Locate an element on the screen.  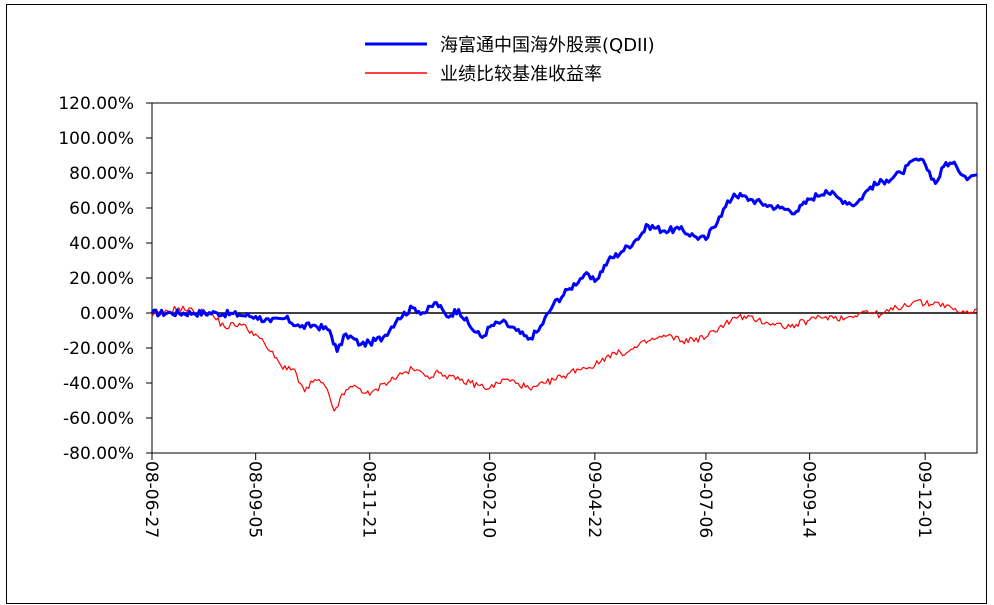
y-tick-label: 120.00% is located at coordinates (96, 104).